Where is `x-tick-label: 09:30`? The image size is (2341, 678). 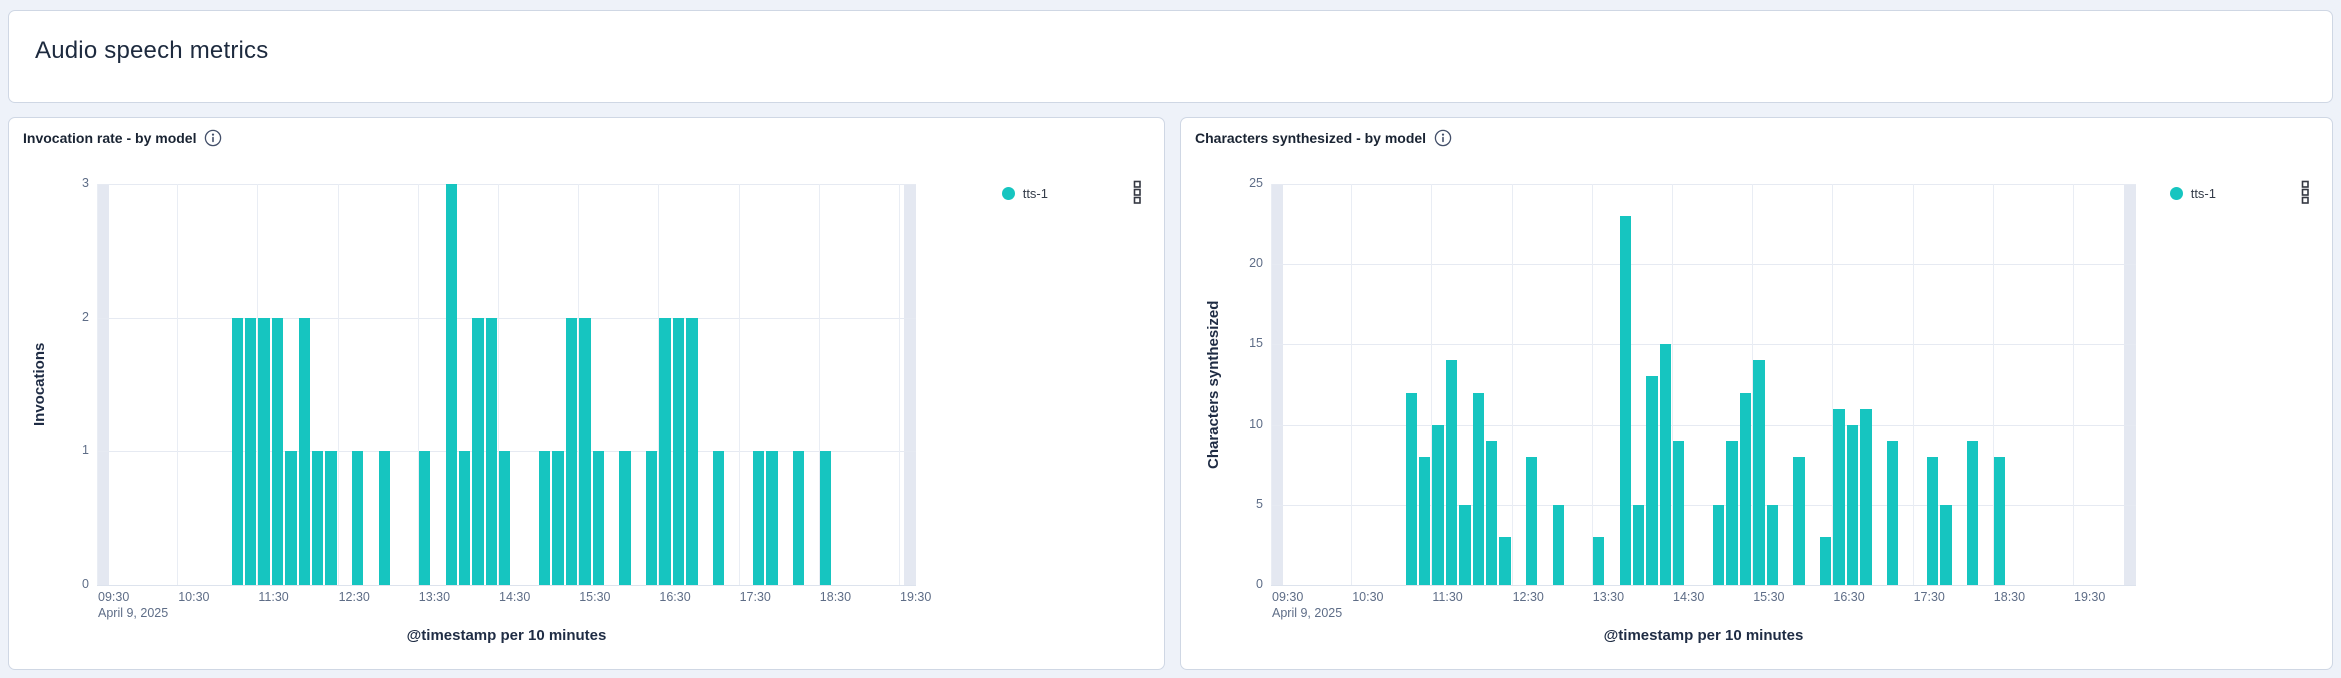
x-tick-label: 09:30 is located at coordinates (1288, 597).